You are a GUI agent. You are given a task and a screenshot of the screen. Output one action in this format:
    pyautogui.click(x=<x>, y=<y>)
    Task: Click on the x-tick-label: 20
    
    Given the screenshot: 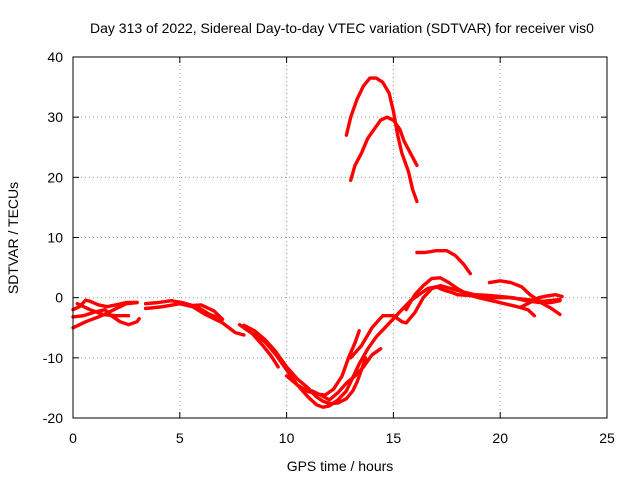 What is the action you would take?
    pyautogui.click(x=500, y=438)
    